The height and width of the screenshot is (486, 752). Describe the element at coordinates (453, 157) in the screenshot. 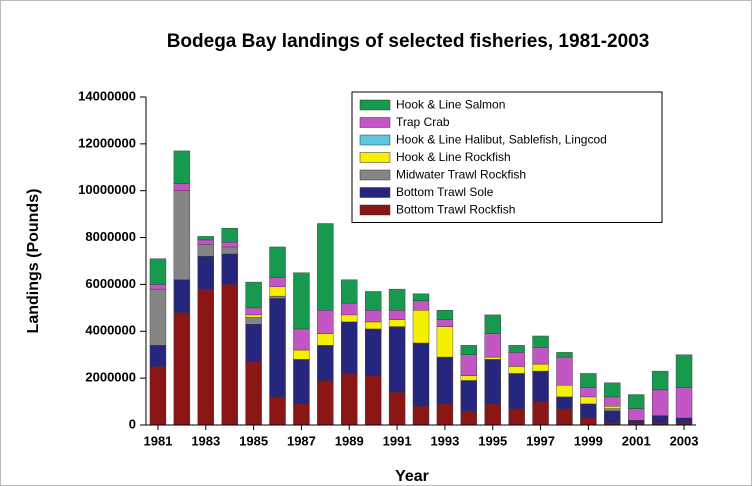

I see `legend-label: Hook & Line Rockfish` at that location.